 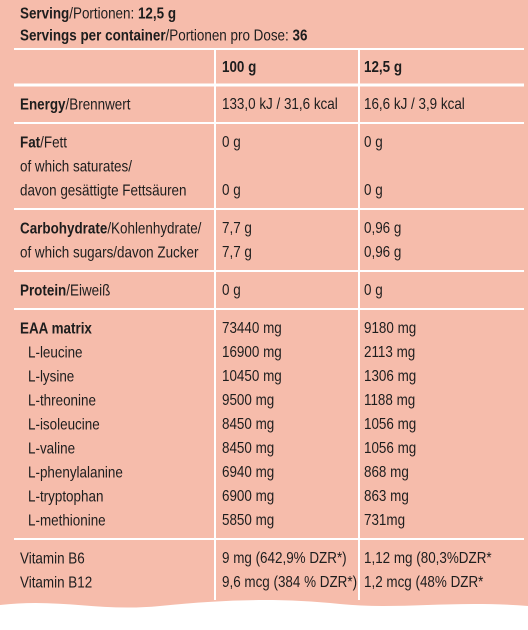 I want to click on row-value: 2113 mg, so click(x=389, y=352).